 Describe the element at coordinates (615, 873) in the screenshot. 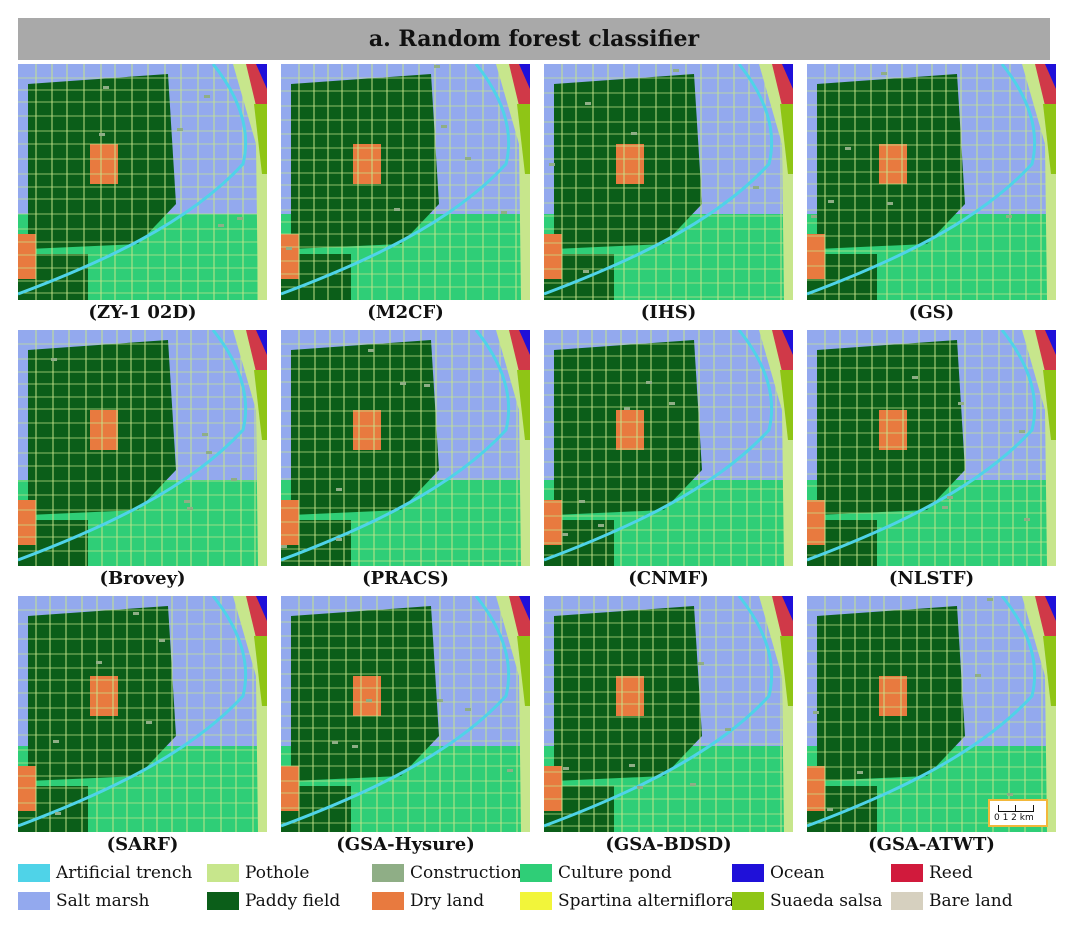

I see `legend-label: Culture pond` at that location.